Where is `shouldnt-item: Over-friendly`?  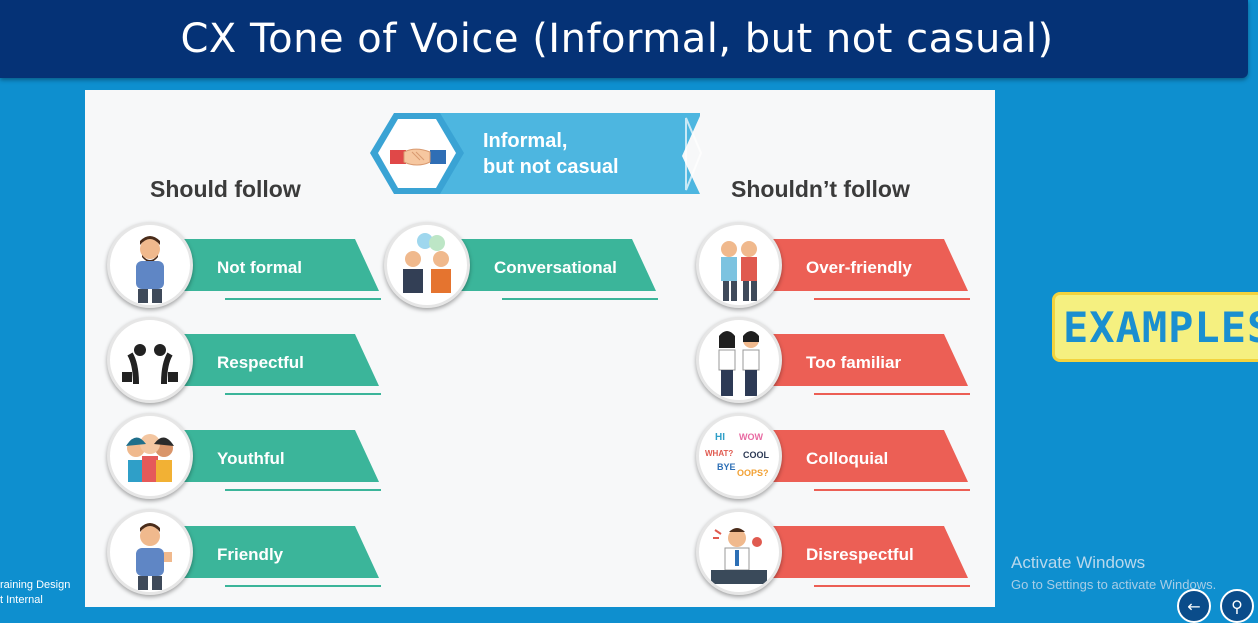 shouldnt-item: Over-friendly is located at coordinates (833, 267).